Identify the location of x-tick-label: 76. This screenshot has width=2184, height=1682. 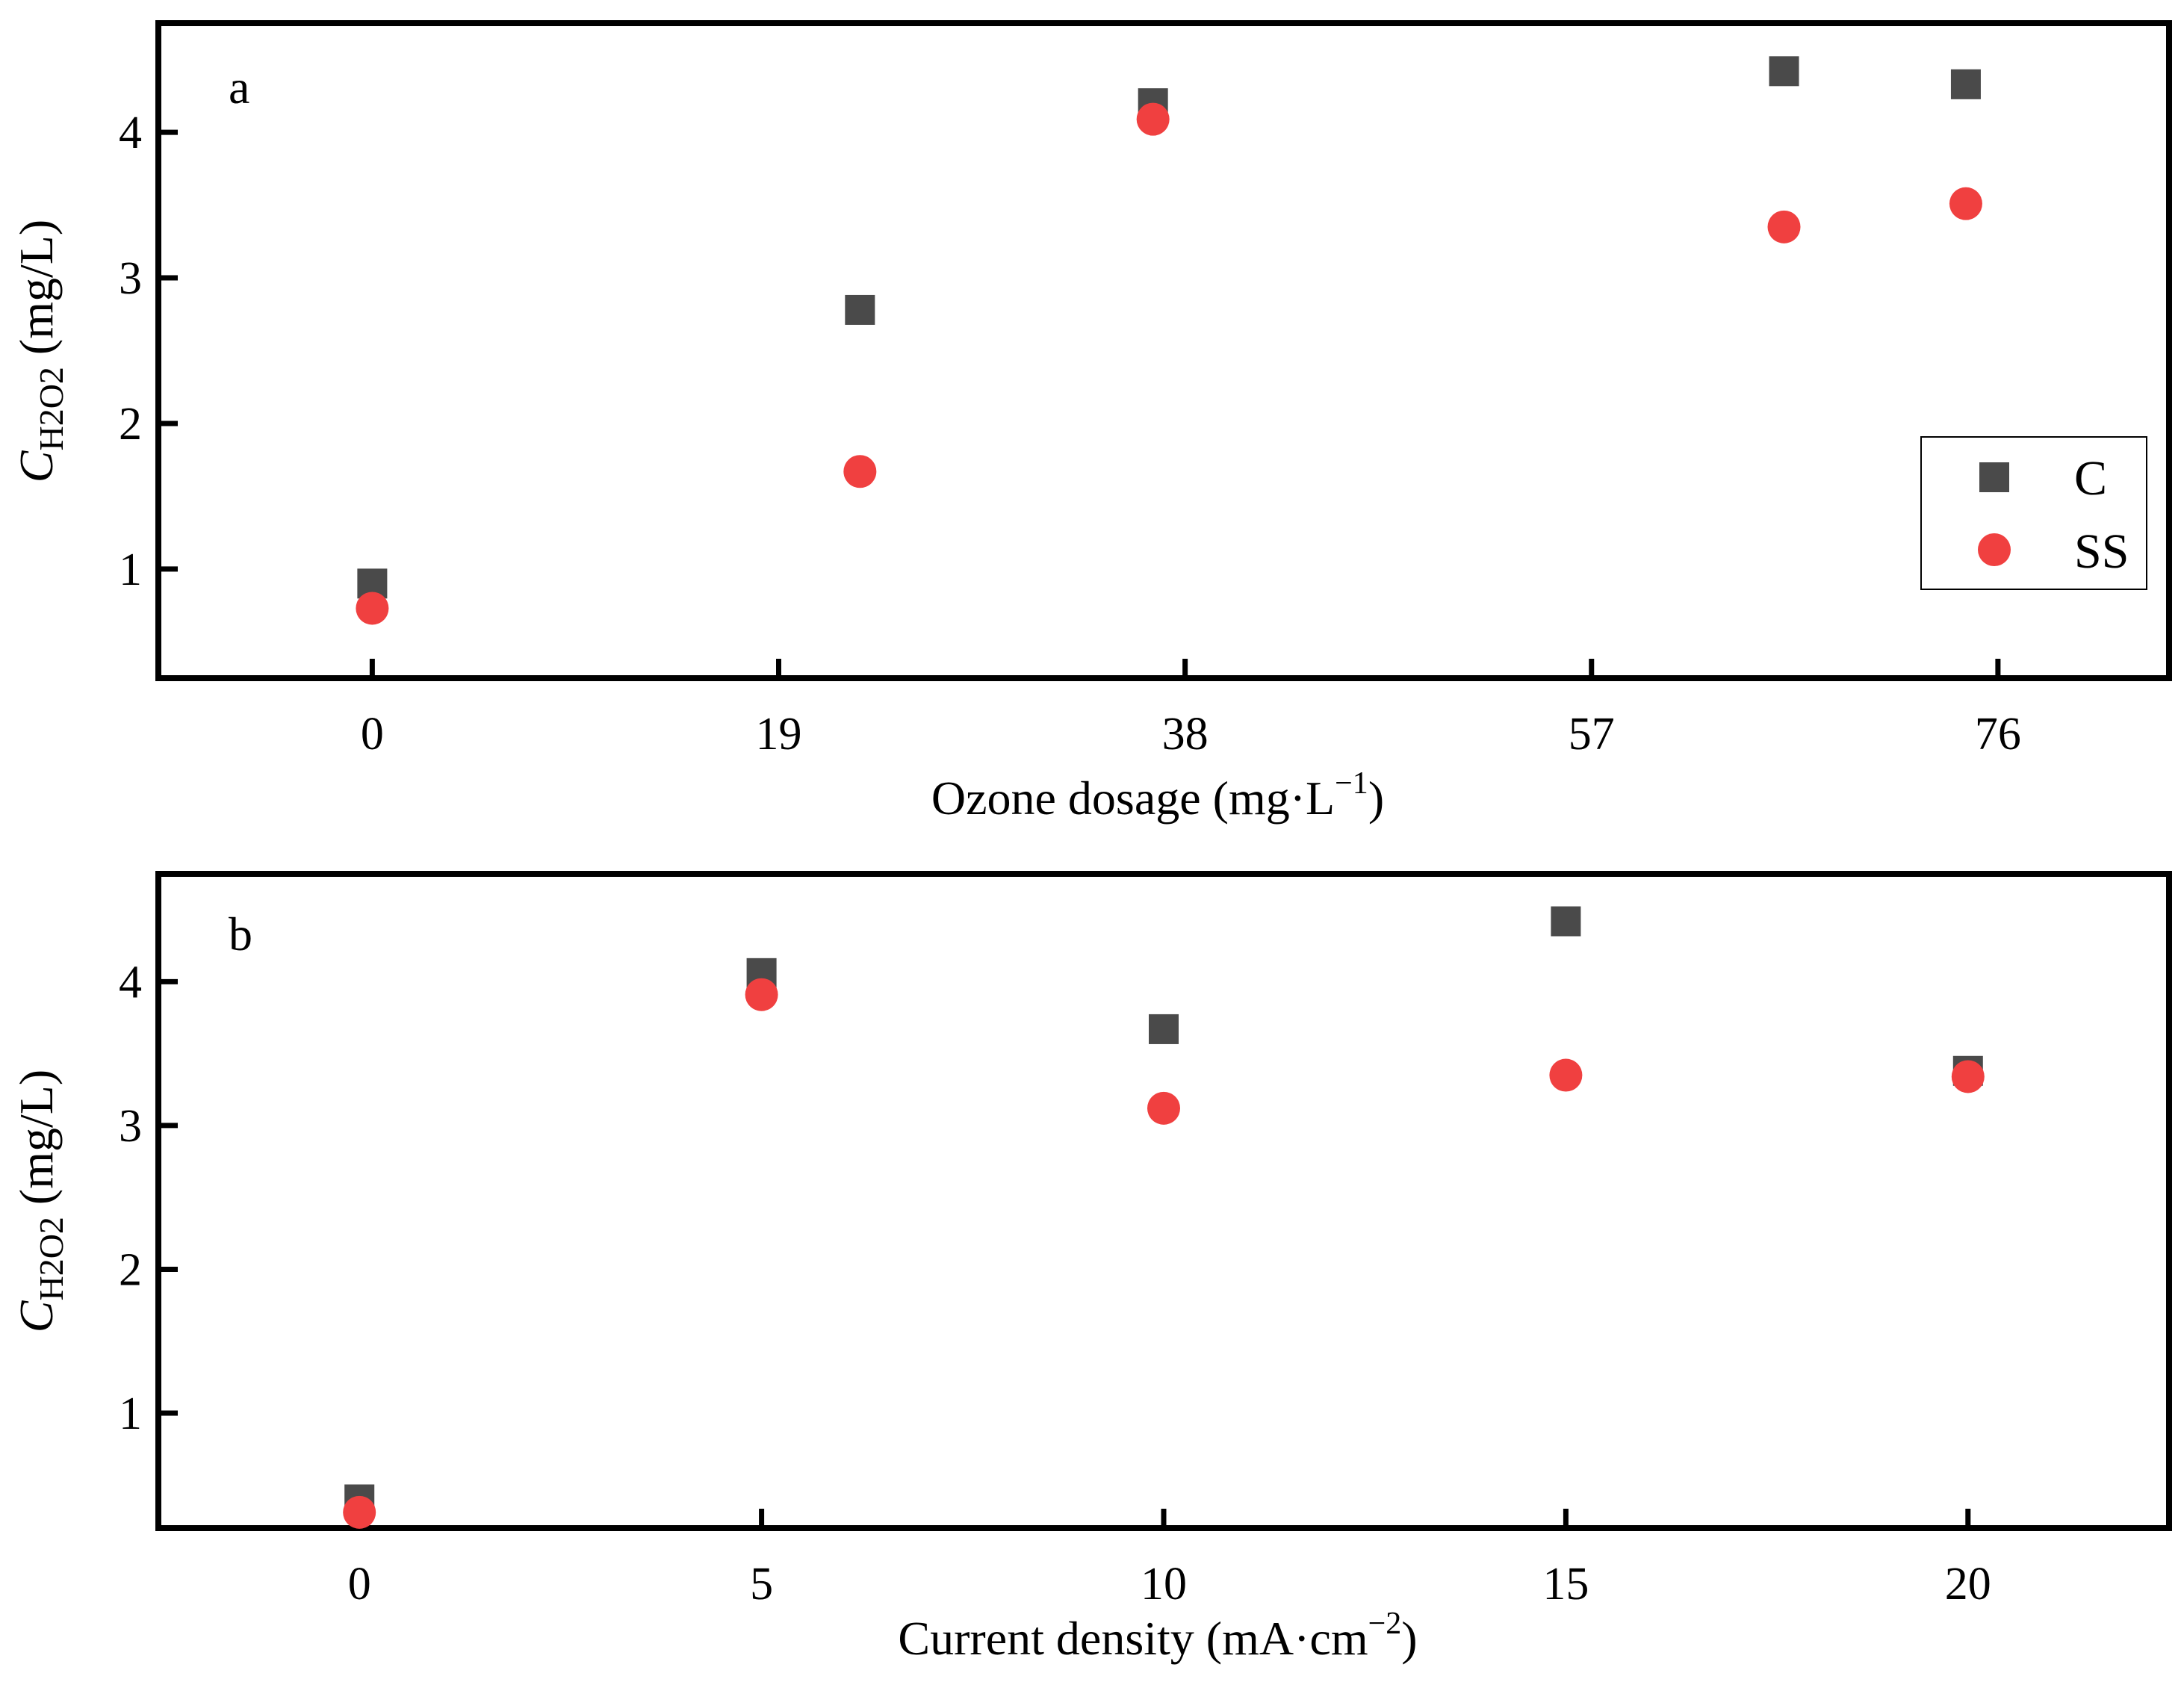
(1998, 734).